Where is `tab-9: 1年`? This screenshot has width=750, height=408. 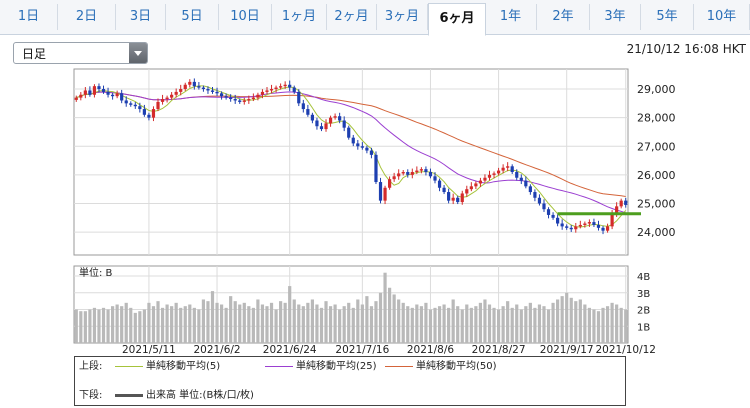
tab-9: 1年 is located at coordinates (511, 17).